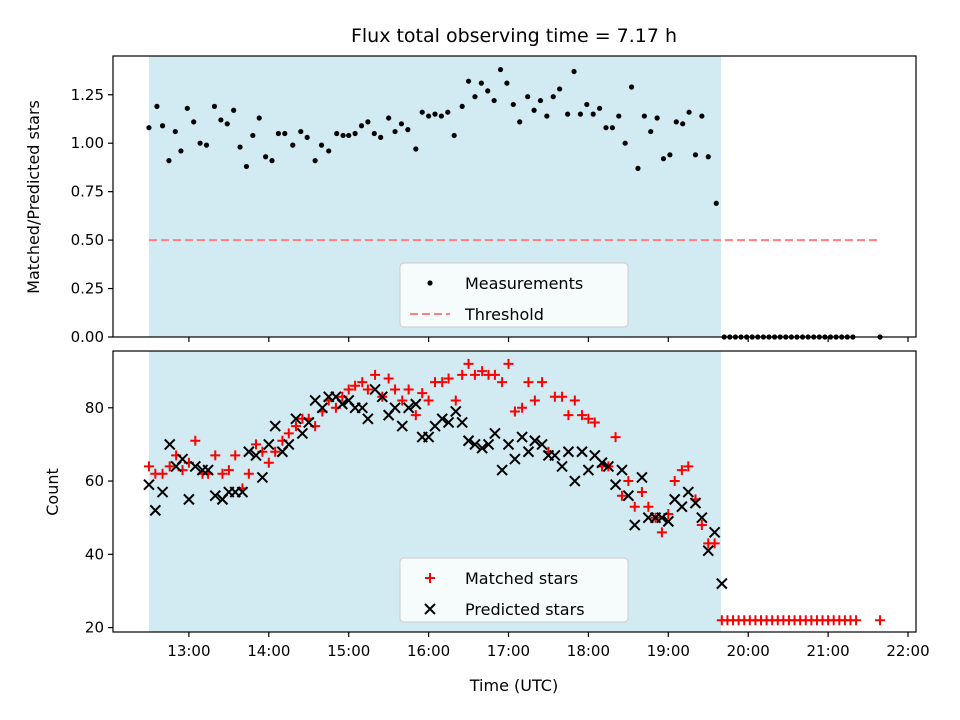 The image size is (960, 720). Describe the element at coordinates (94, 628) in the screenshot. I see `count-y-tick-label: 20` at that location.